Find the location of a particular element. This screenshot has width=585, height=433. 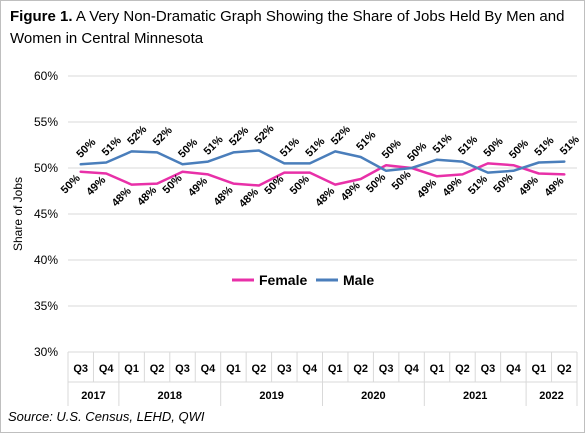

year-label: 2022 is located at coordinates (551, 396).